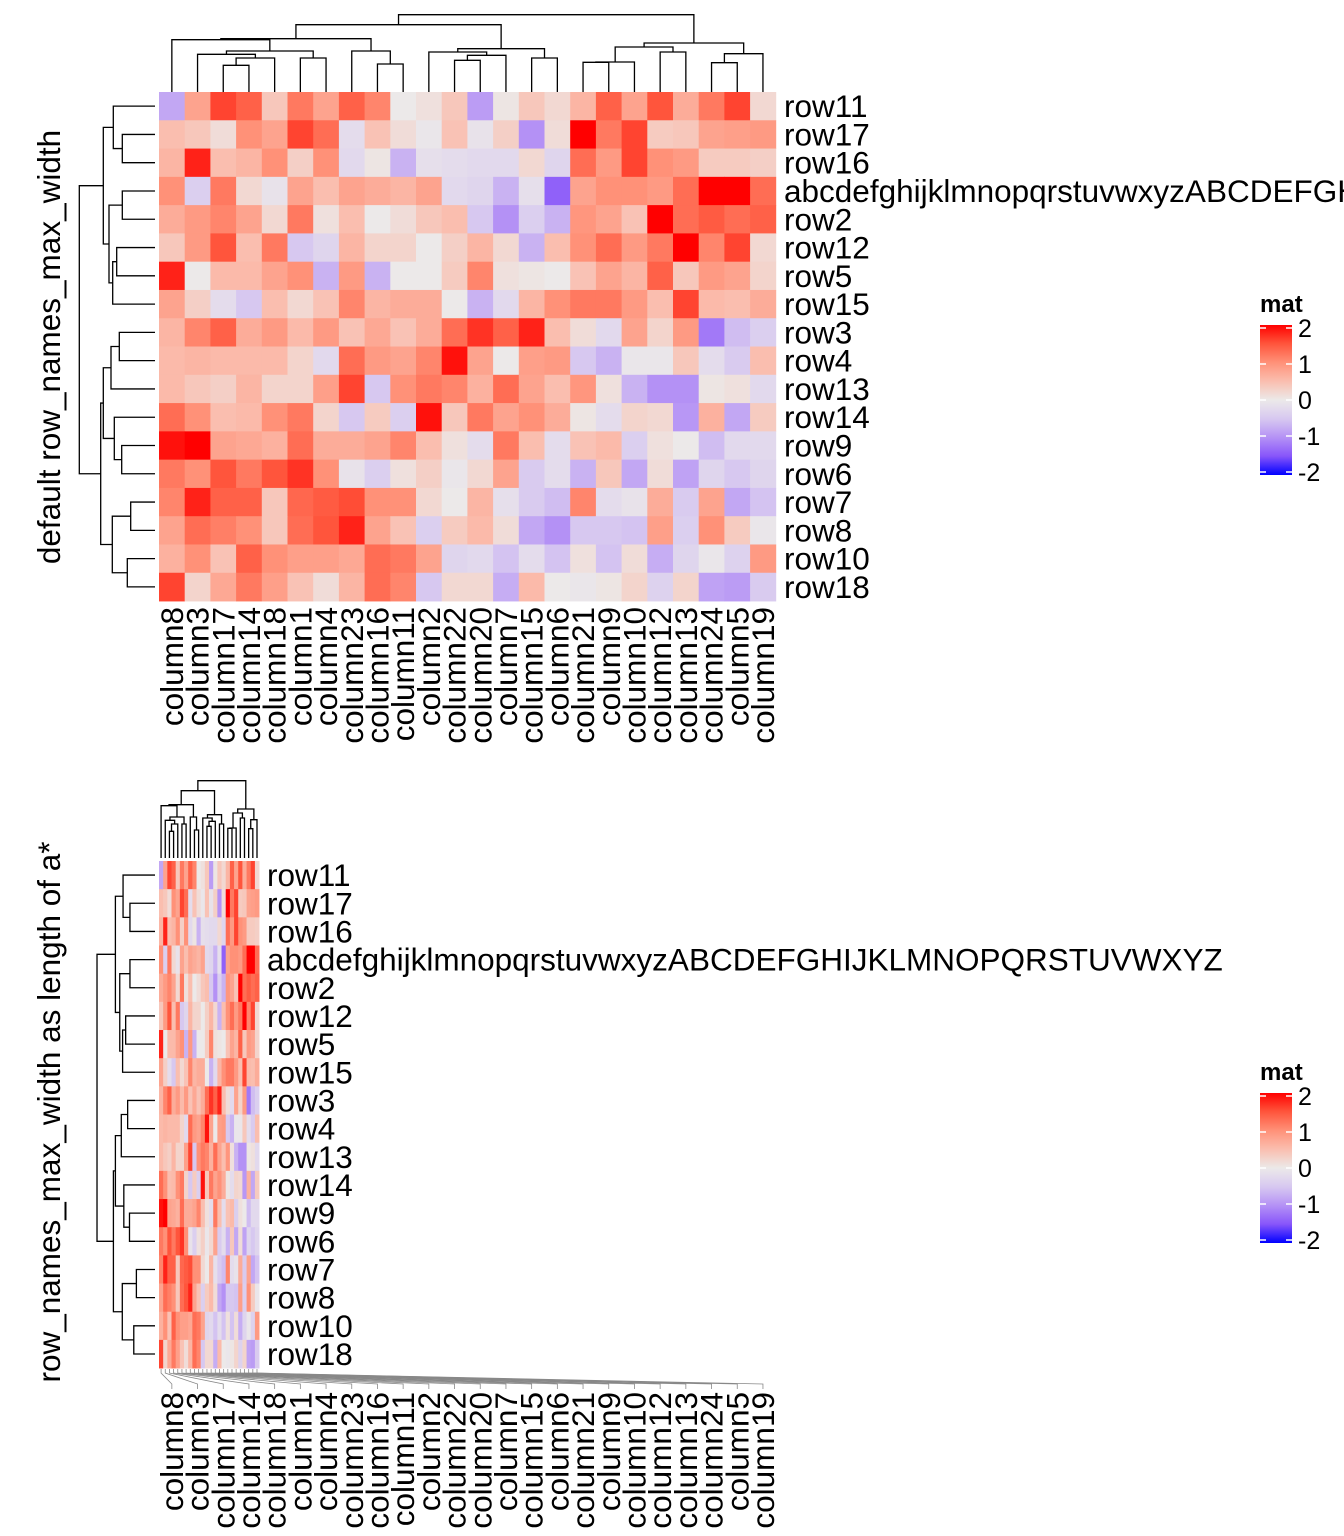 Image resolution: width=1344 pixels, height=1536 pixels. What do you see at coordinates (1309, 1205) in the screenshot?
I see `legend-tick-label: -1` at bounding box center [1309, 1205].